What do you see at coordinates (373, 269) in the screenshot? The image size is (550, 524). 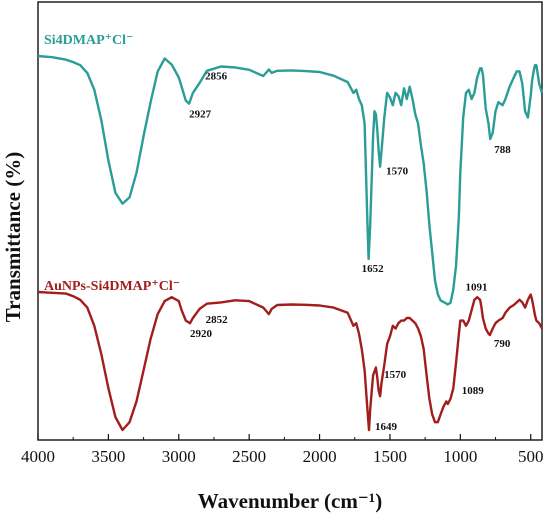 I see `peak-label-1652: 1652` at bounding box center [373, 269].